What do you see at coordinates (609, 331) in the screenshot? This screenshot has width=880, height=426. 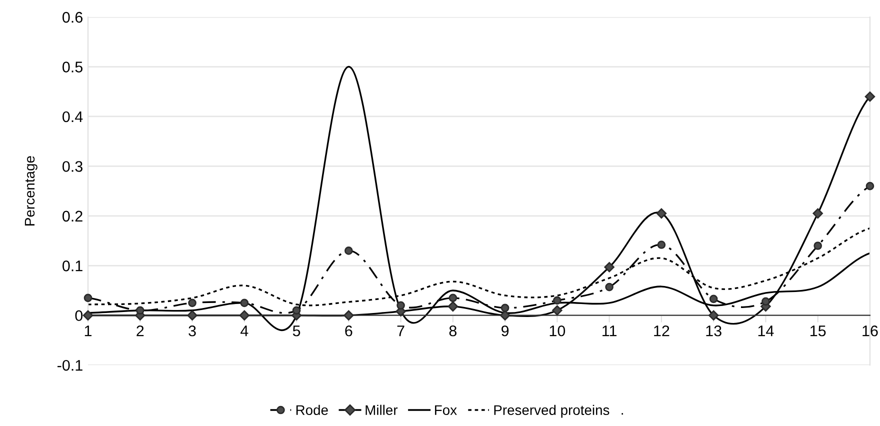 I see `x-tick-label: 11` at bounding box center [609, 331].